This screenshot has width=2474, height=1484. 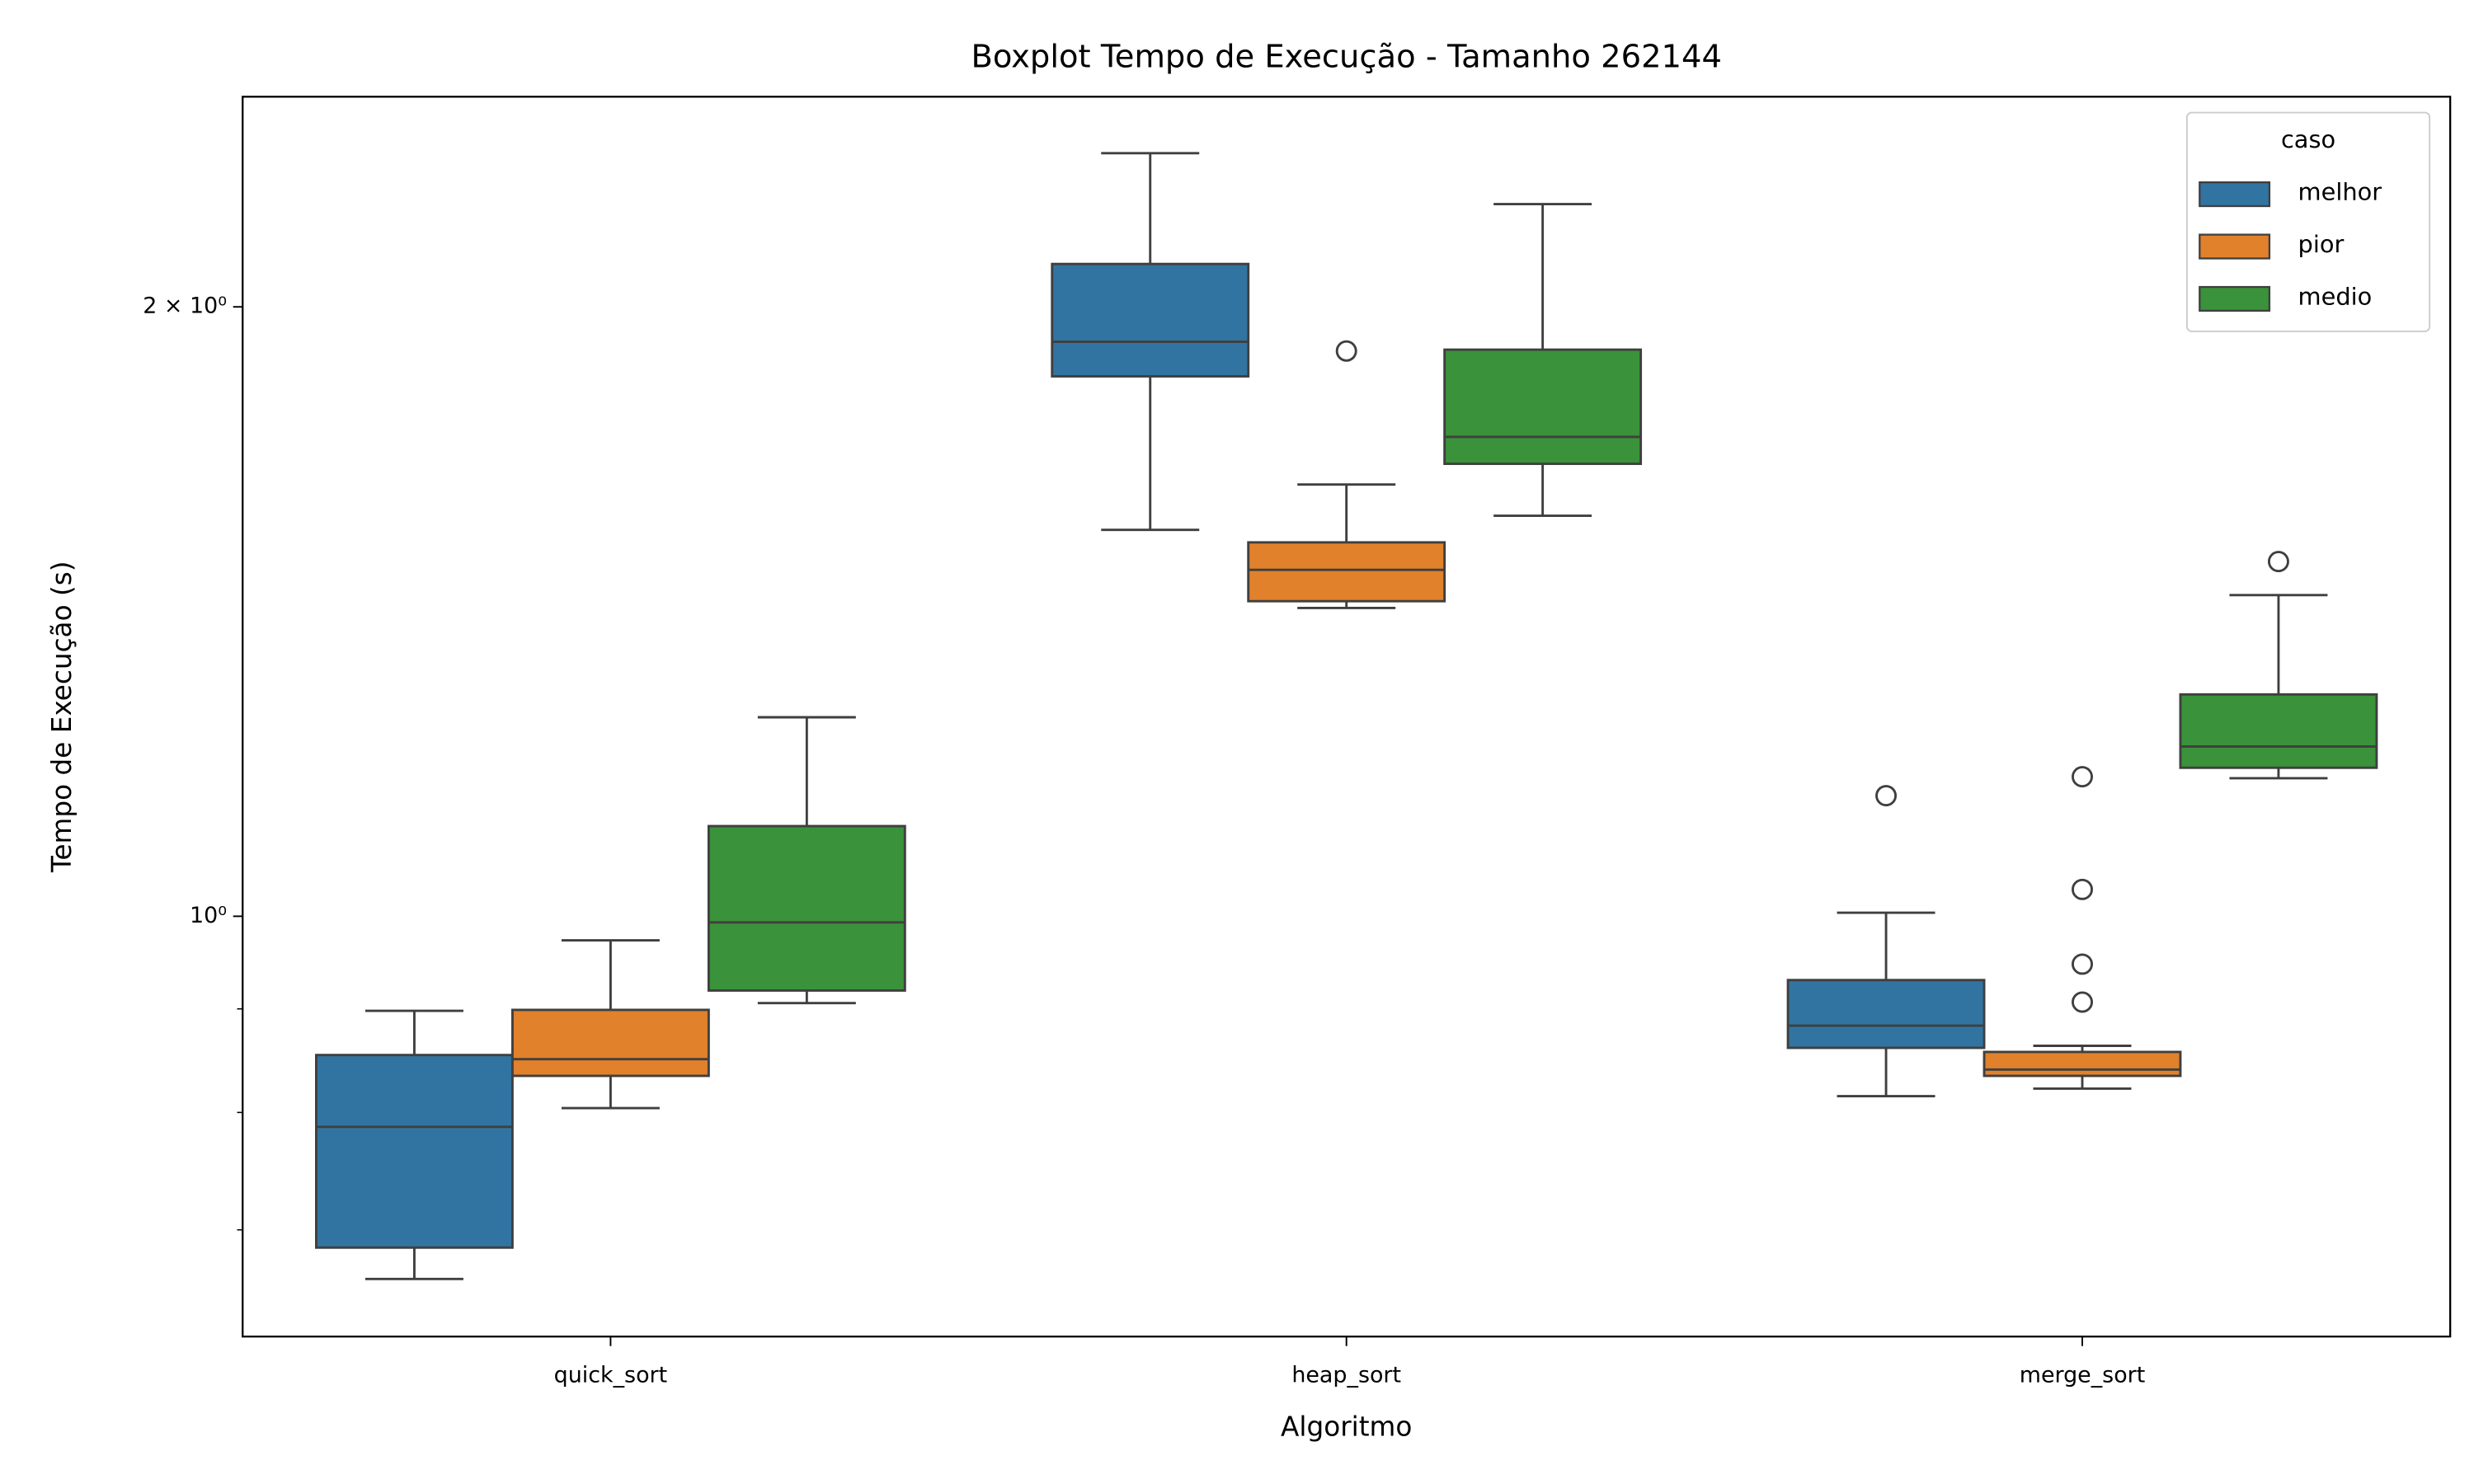 What do you see at coordinates (2335, 297) in the screenshot?
I see `legend-label: medio` at bounding box center [2335, 297].